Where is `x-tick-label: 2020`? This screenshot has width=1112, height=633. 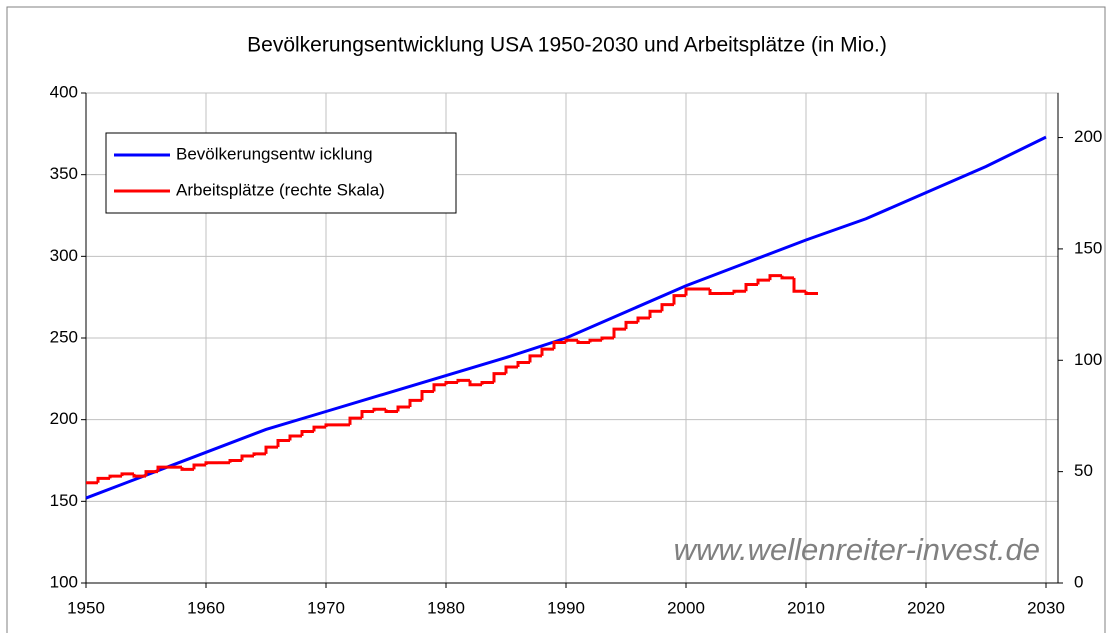
x-tick-label: 2020 is located at coordinates (926, 607).